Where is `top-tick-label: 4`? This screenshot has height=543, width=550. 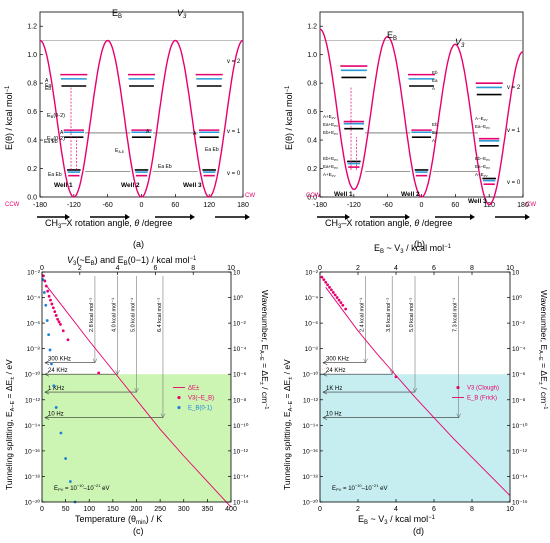
top-tick-label: 4 is located at coordinates (396, 268).